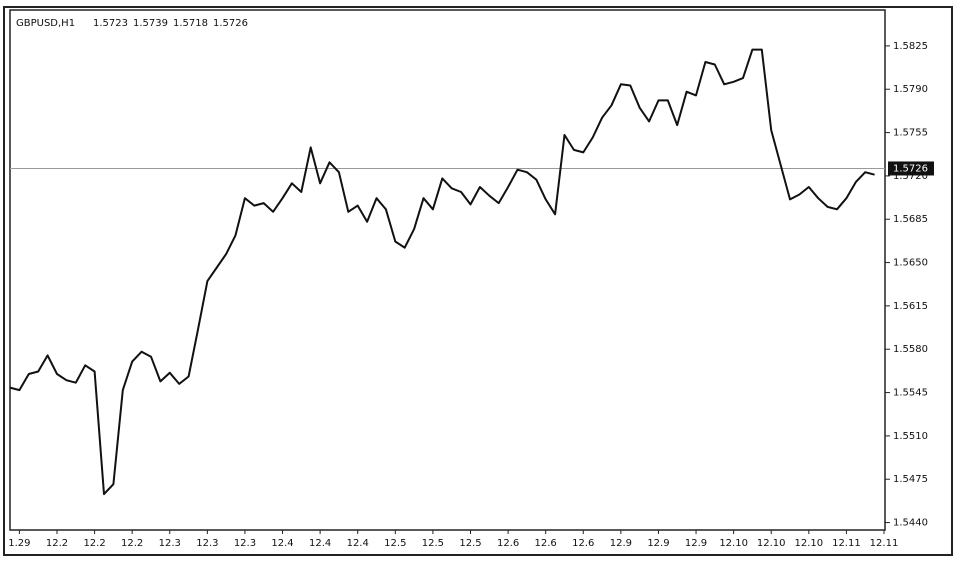 Image resolution: width=963 pixels, height=565 pixels. Describe the element at coordinates (910, 306) in the screenshot. I see `y-tick-label: 1.5615` at that location.